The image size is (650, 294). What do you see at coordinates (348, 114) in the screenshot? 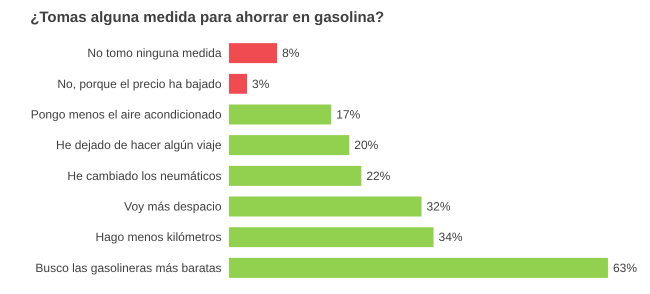
I see `data-label: 17%` at bounding box center [348, 114].